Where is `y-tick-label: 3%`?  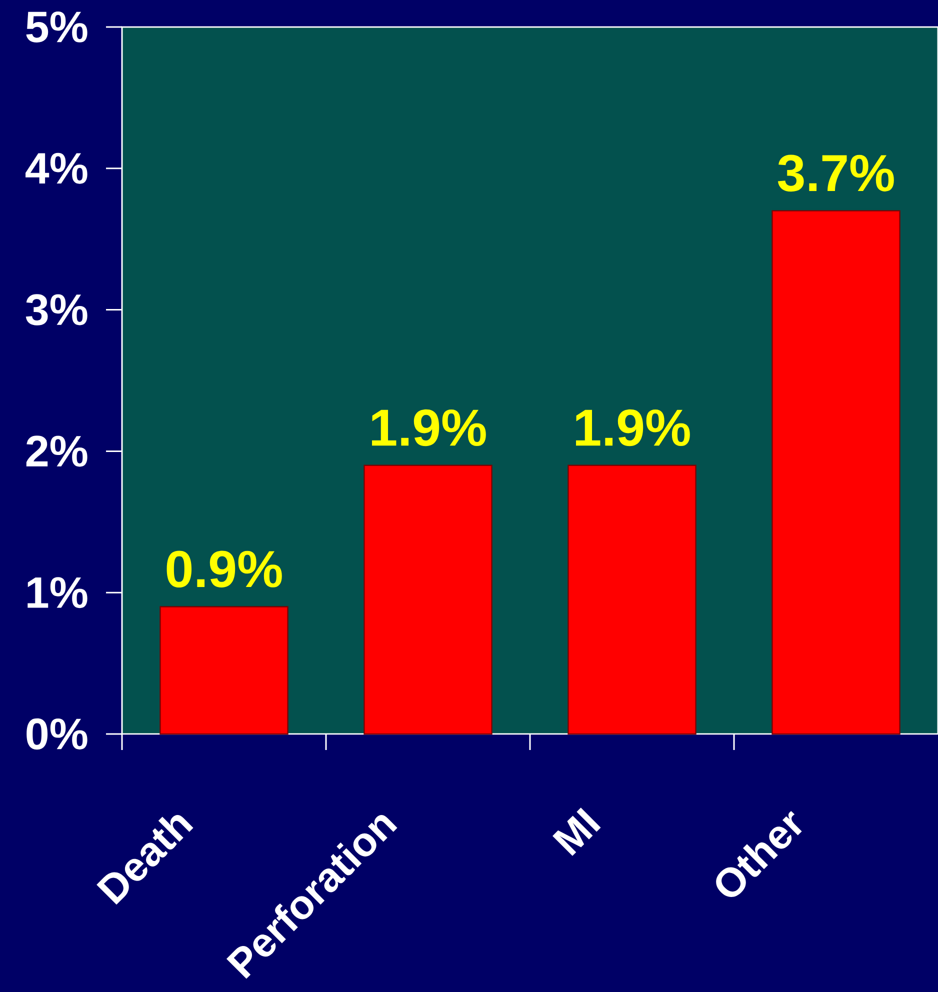
y-tick-label: 3% is located at coordinates (57, 310).